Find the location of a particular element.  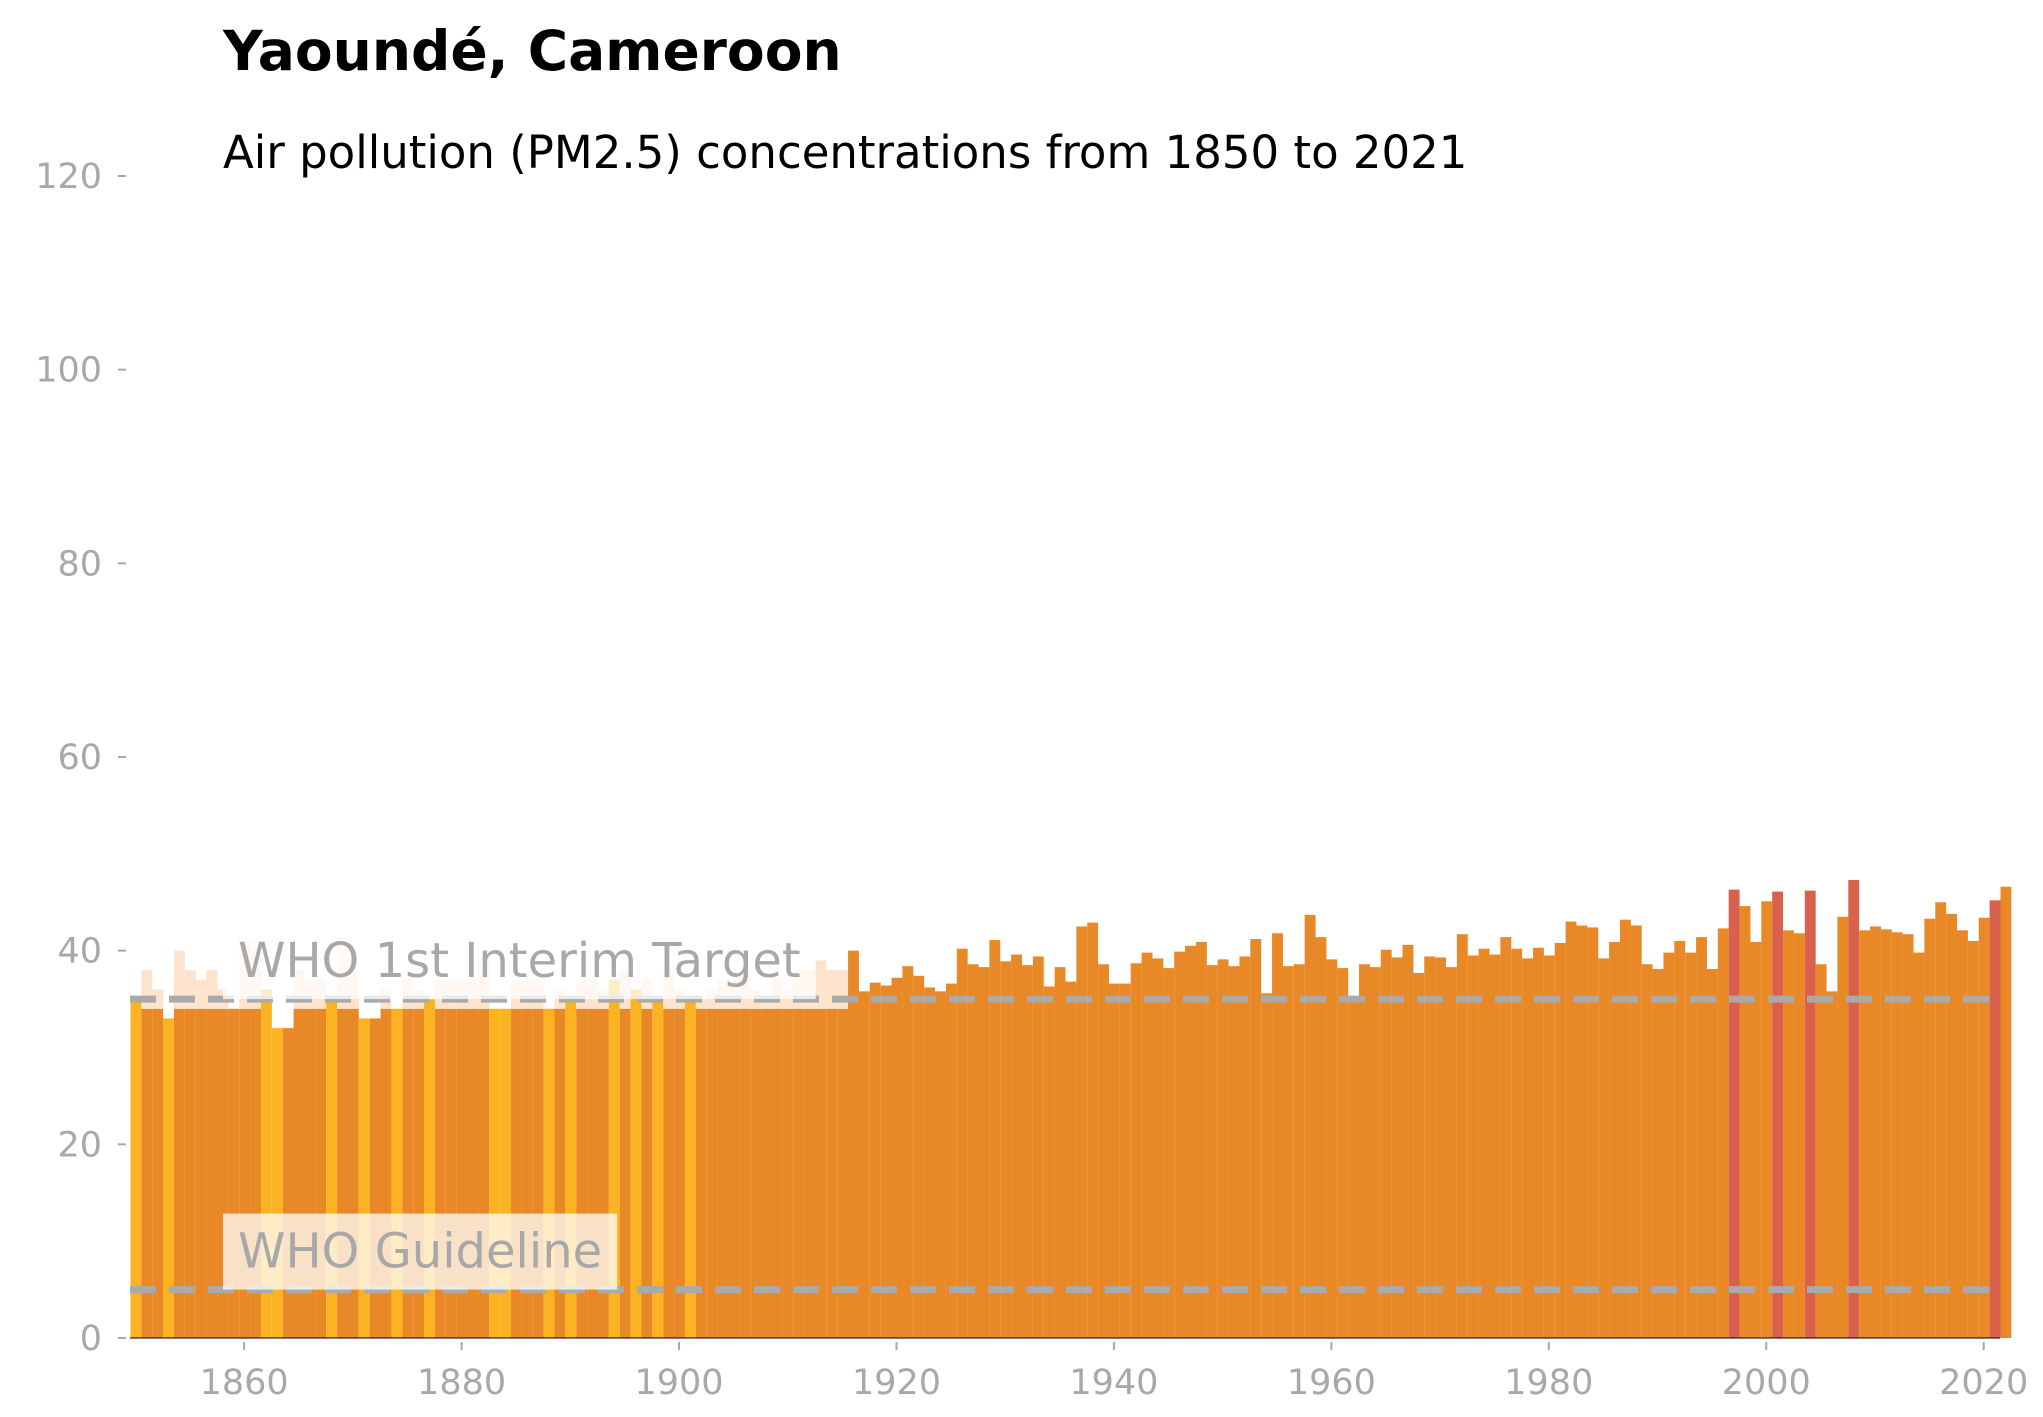

bar-1970 is located at coordinates (1441, 1147).